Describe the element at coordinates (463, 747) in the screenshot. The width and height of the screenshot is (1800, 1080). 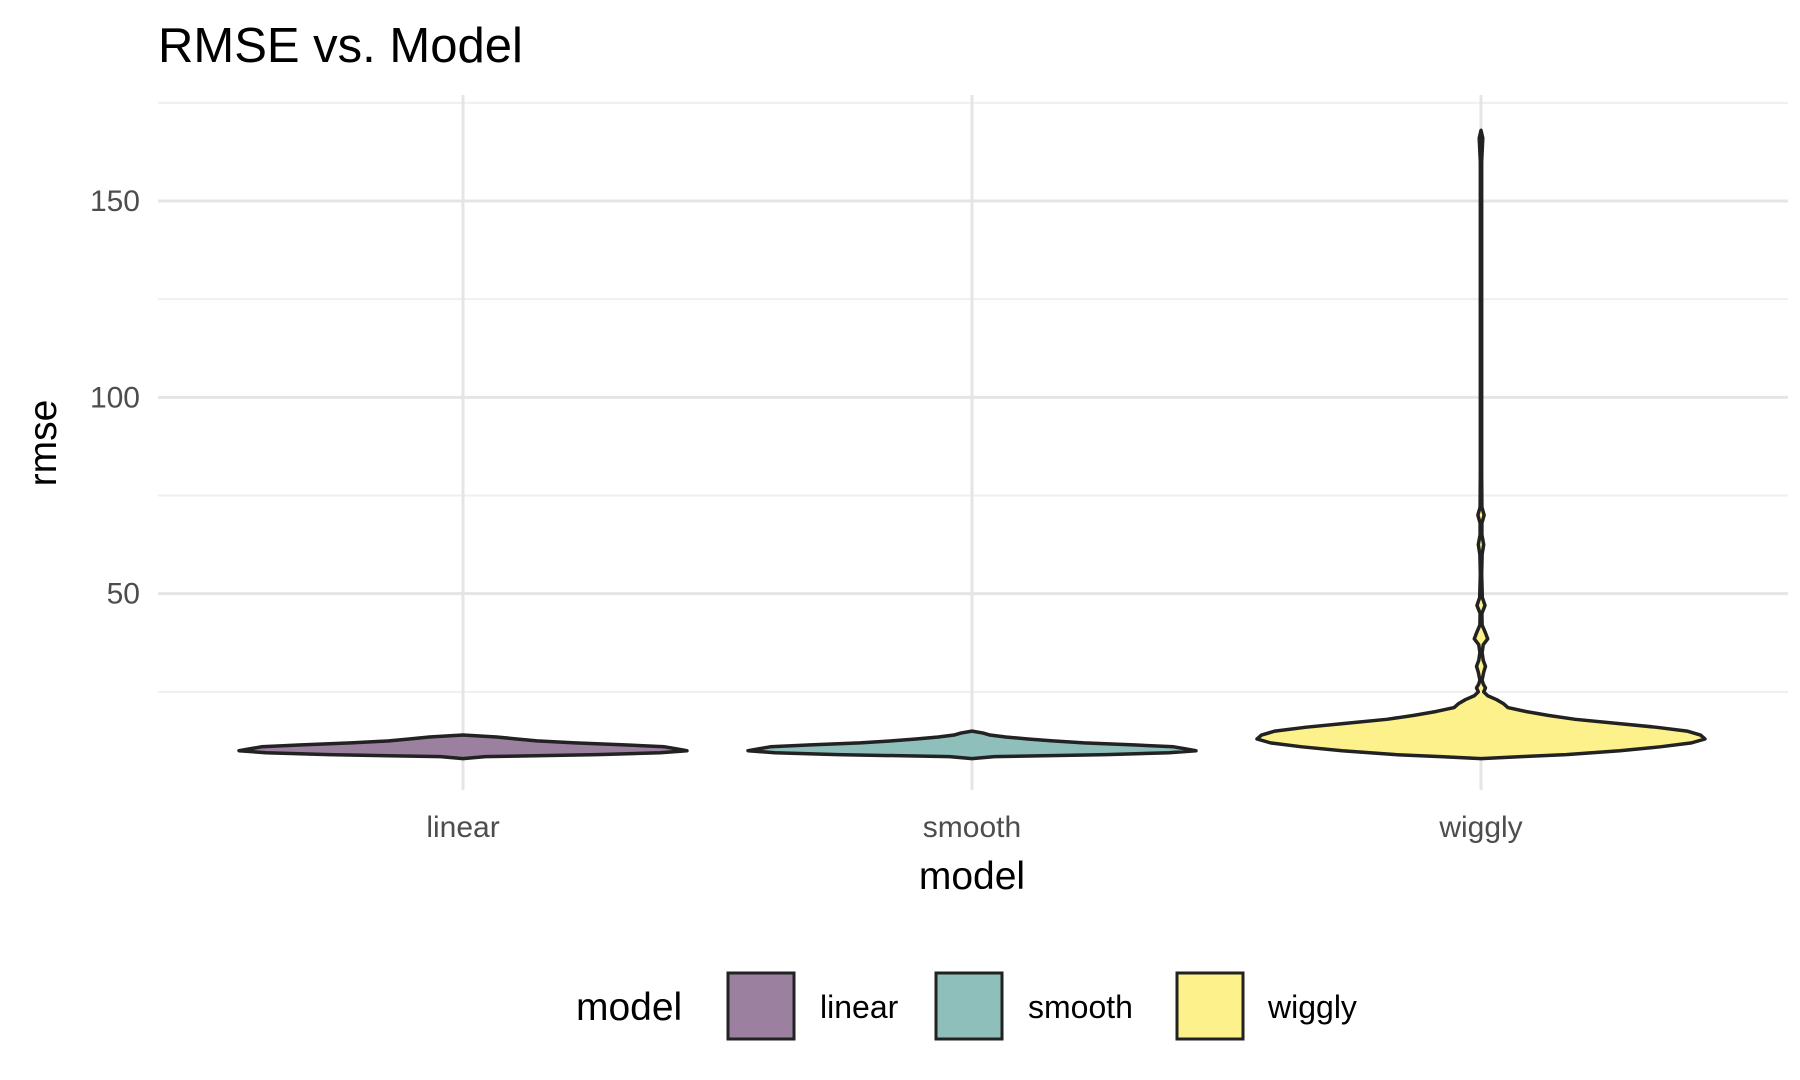
I see `violin-linear` at that location.